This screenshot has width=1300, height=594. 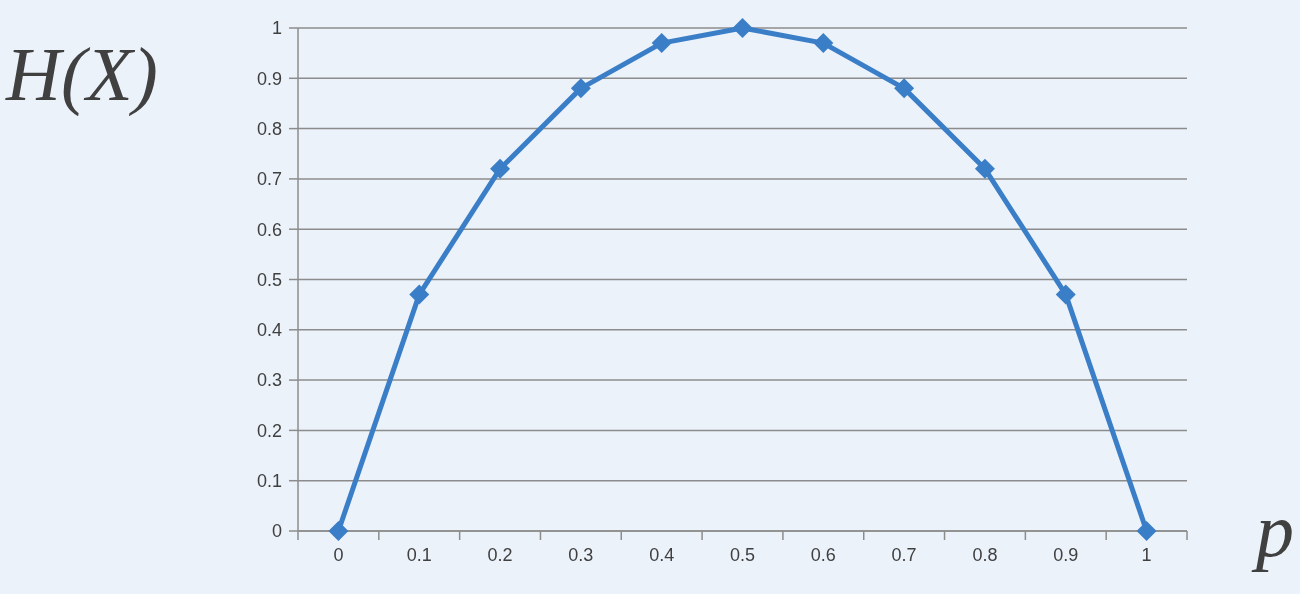 What do you see at coordinates (1146, 555) in the screenshot?
I see `x-tick-label: 1` at bounding box center [1146, 555].